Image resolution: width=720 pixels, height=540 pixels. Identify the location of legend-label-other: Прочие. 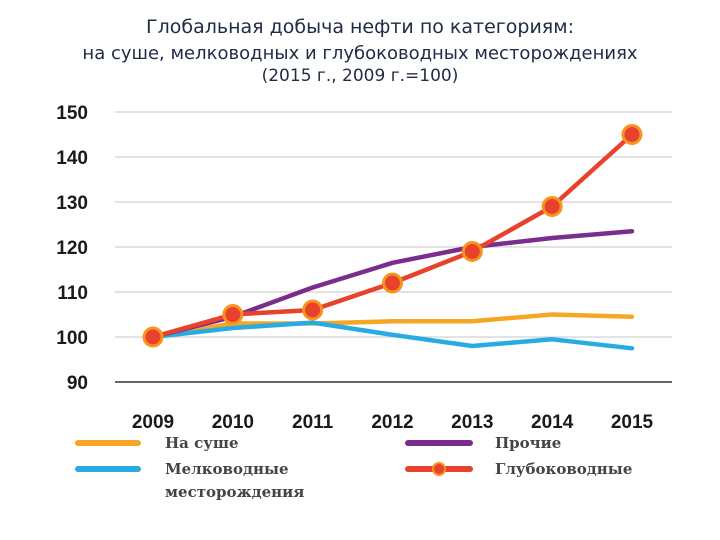
(528, 443).